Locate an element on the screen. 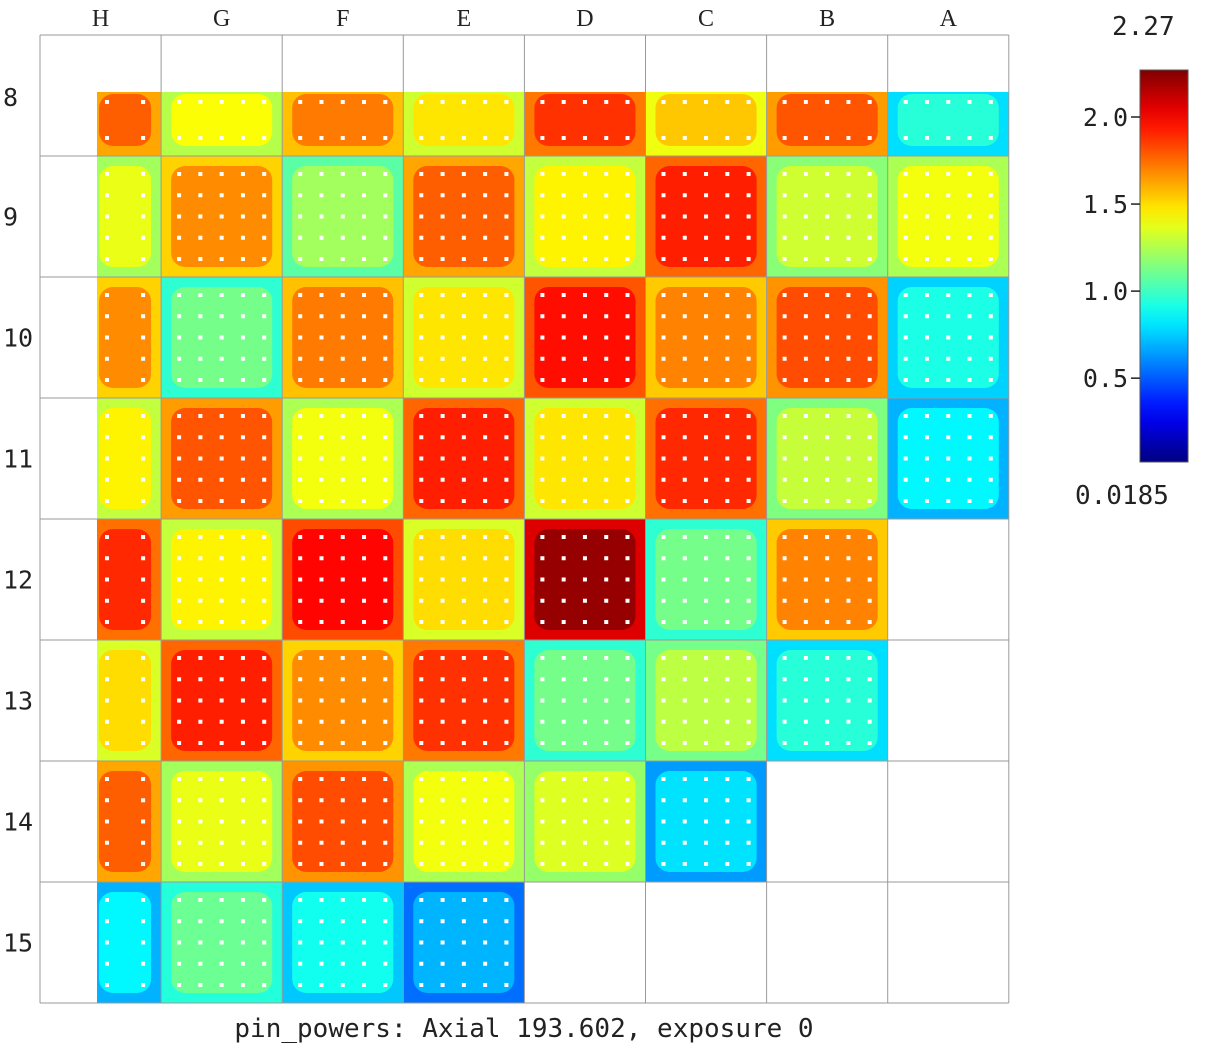  row-label: 15 is located at coordinates (18, 943).